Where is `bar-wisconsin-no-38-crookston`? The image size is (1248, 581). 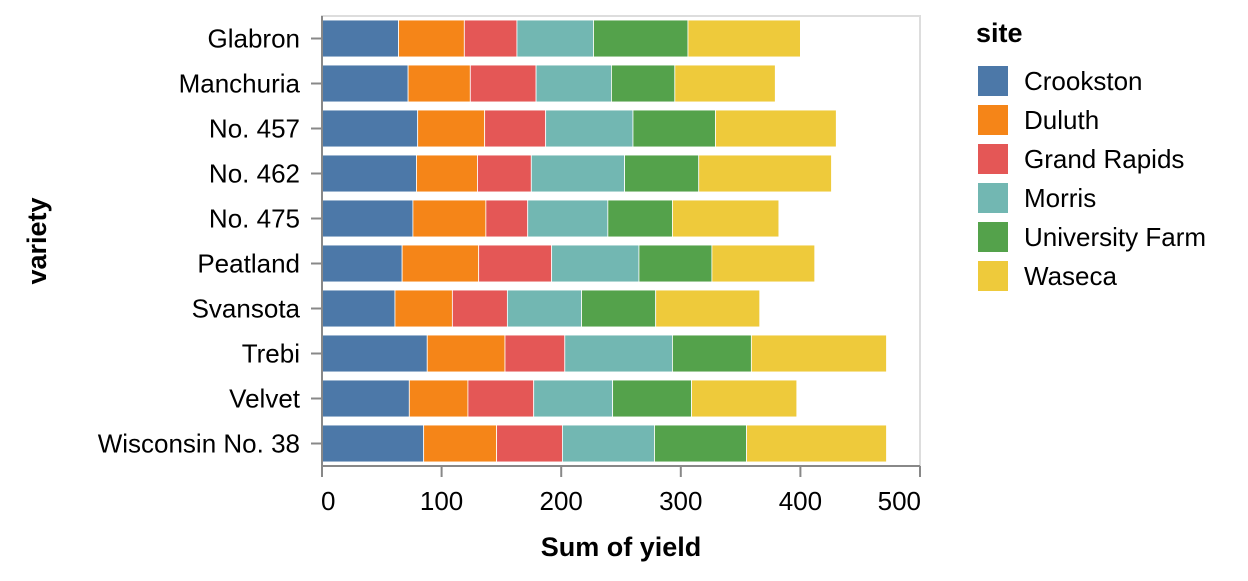
bar-wisconsin-no-38-crookston is located at coordinates (373, 443).